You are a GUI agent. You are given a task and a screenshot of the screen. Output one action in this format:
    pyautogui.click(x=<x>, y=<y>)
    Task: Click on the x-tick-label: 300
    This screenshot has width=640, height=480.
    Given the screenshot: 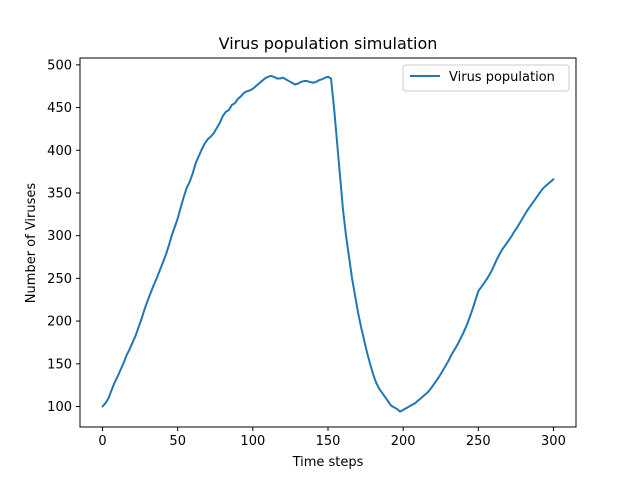 What is the action you would take?
    pyautogui.click(x=553, y=441)
    